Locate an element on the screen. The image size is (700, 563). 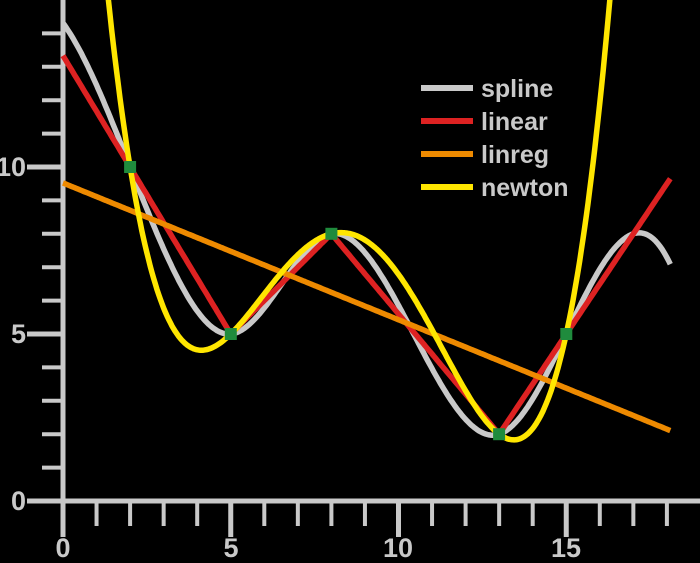
legend-item-spline: spline is located at coordinates (487, 89).